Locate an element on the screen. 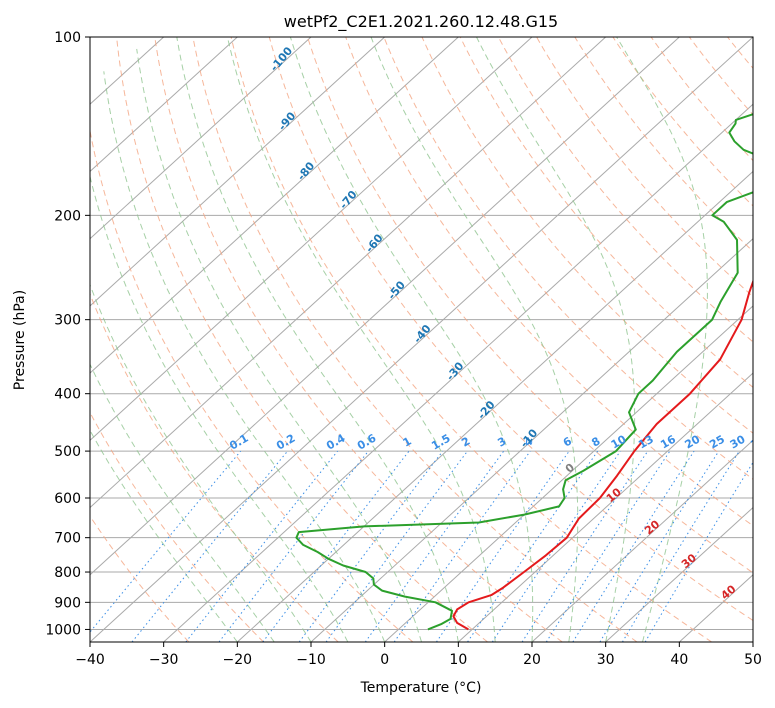 This screenshot has width=775, height=708. y-tick-label: 600 is located at coordinates (67, 499).